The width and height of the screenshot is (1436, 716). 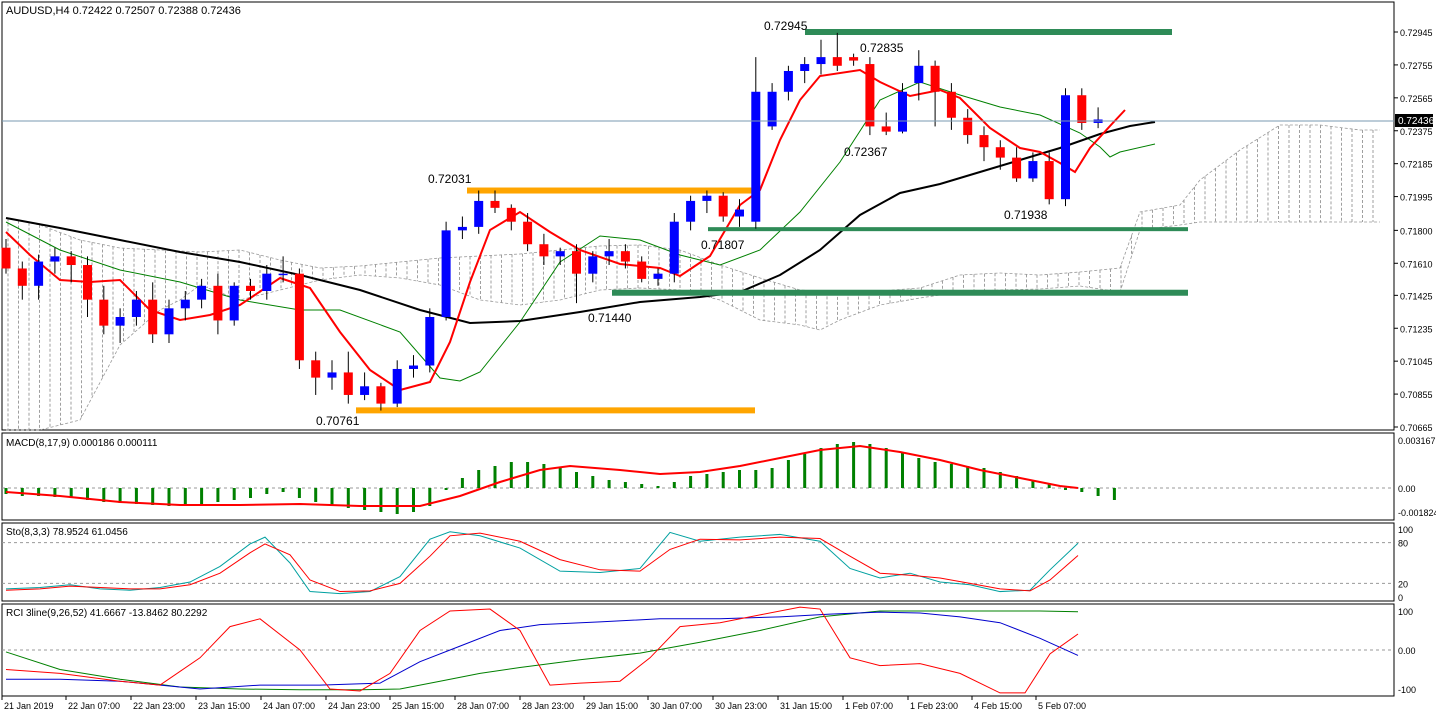 I want to click on time-tick-label: 31 Jan 15:00, so click(x=806, y=706).